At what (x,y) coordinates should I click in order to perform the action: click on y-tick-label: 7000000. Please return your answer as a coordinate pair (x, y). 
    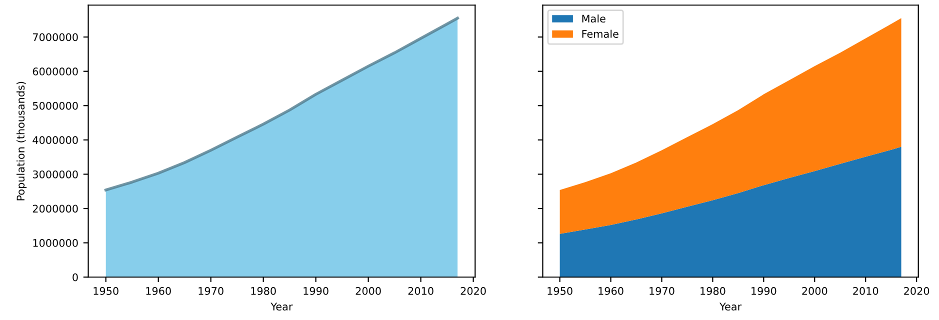
    Looking at the image, I should click on (55, 37).